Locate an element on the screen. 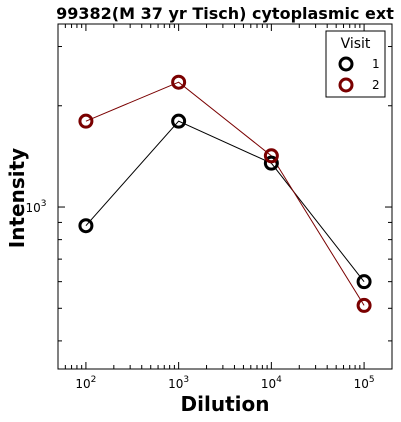 Image resolution: width=401 pixels, height=422 pixels. legend-label-1: 1 is located at coordinates (376, 64).